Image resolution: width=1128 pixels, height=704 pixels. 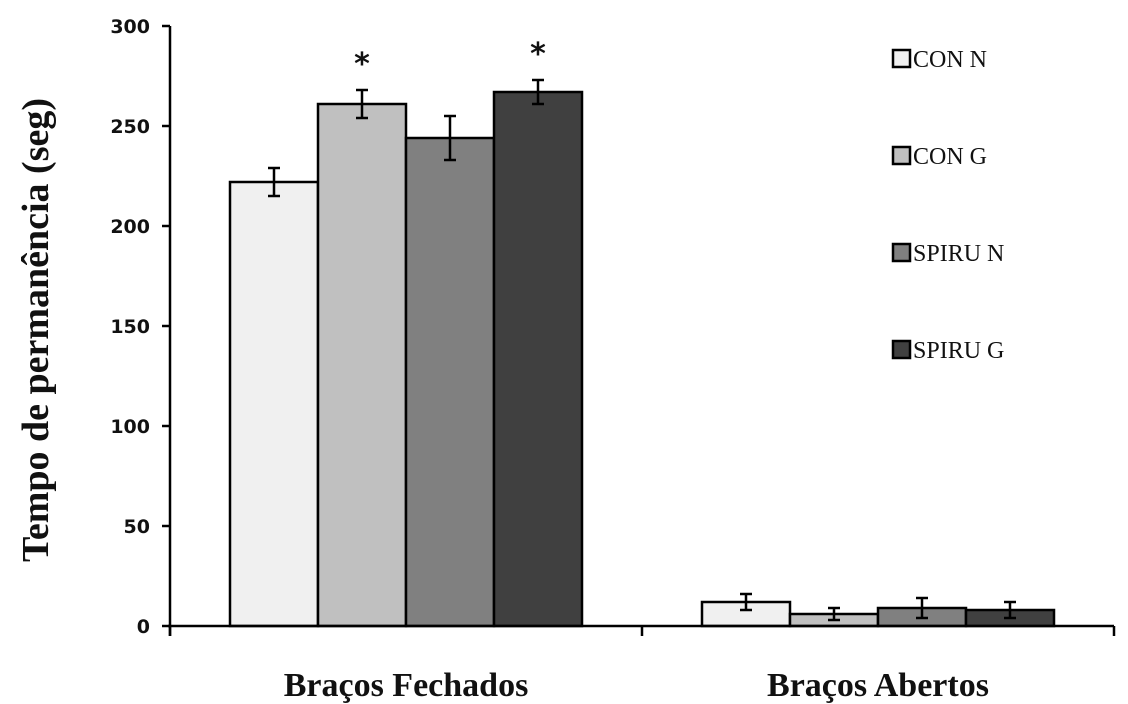 What do you see at coordinates (130, 227) in the screenshot?
I see `y-tick-label: 200` at bounding box center [130, 227].